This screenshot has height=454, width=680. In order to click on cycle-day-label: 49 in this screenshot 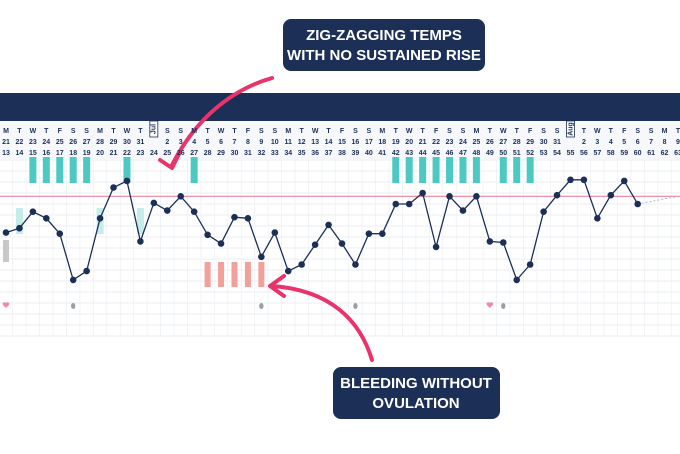, I will do `click(490, 153)`.